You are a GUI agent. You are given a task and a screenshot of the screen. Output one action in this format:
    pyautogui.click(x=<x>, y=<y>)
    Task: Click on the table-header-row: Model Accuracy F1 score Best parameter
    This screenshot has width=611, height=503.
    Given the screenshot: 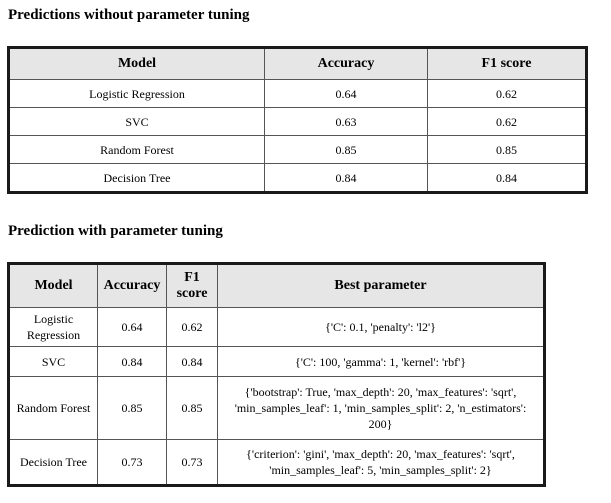 What is the action you would take?
    pyautogui.click(x=276, y=285)
    